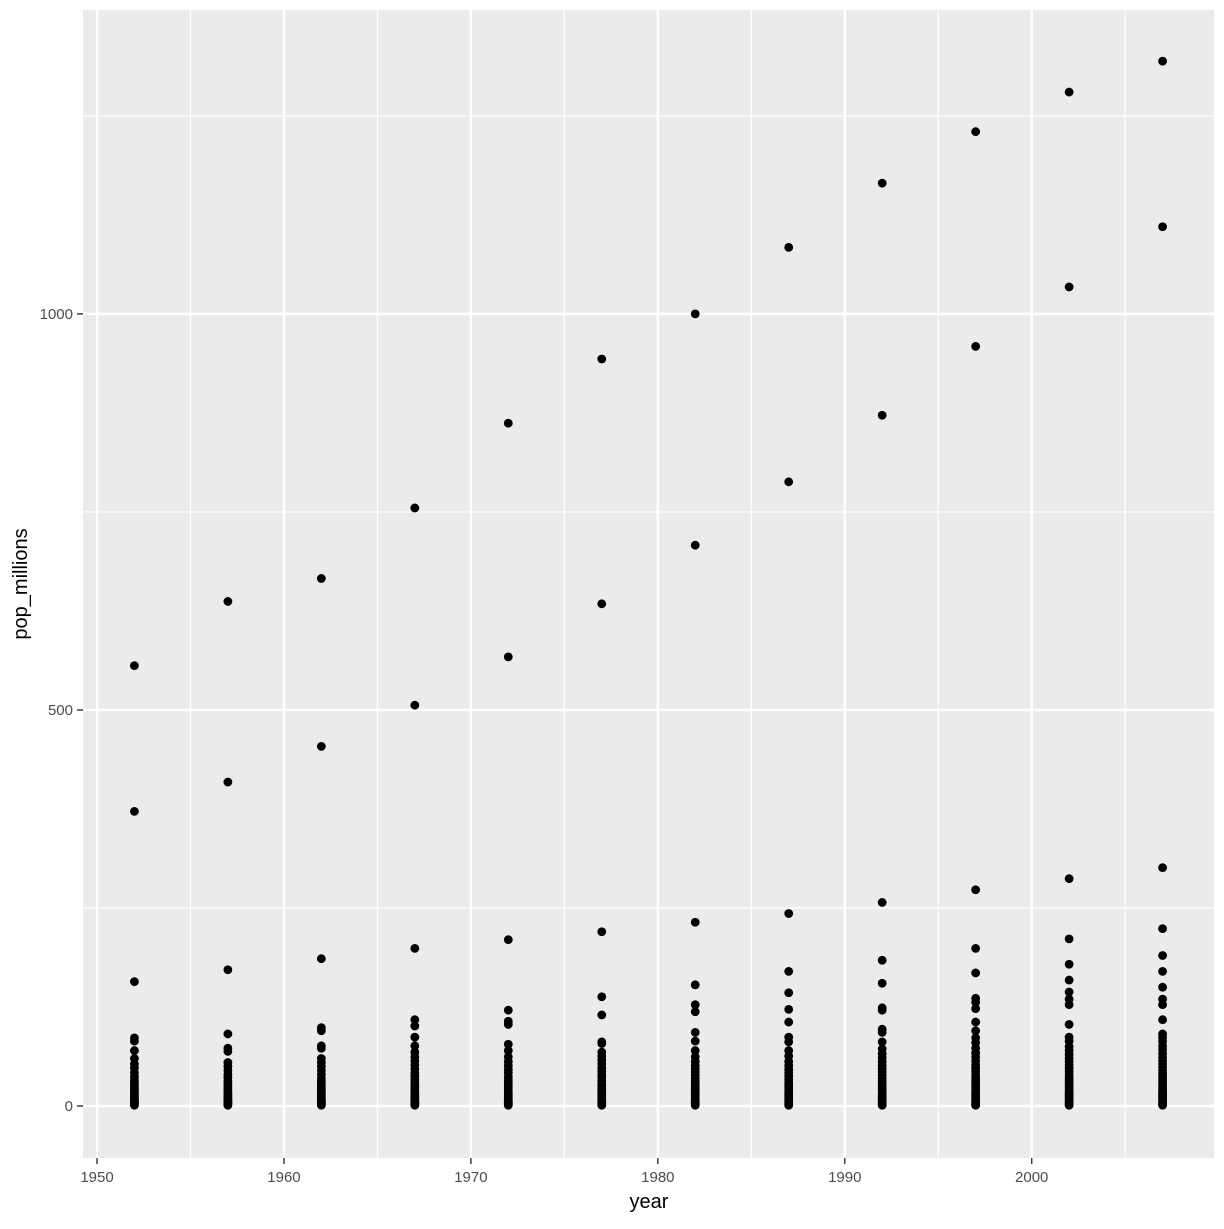 The image size is (1224, 1229). I want to click on y-tick-label: 1000, so click(56, 314).